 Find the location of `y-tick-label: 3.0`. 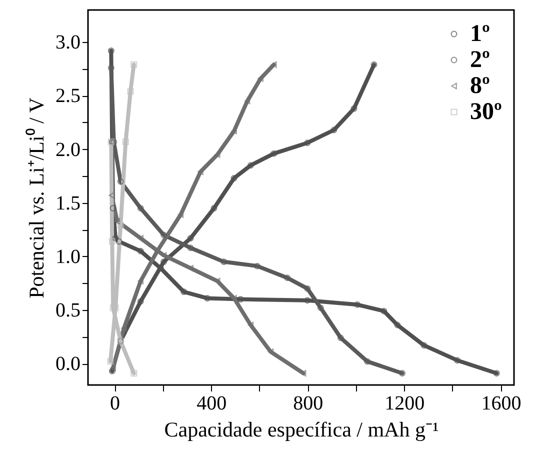

y-tick-label: 3.0 is located at coordinates (68, 43).